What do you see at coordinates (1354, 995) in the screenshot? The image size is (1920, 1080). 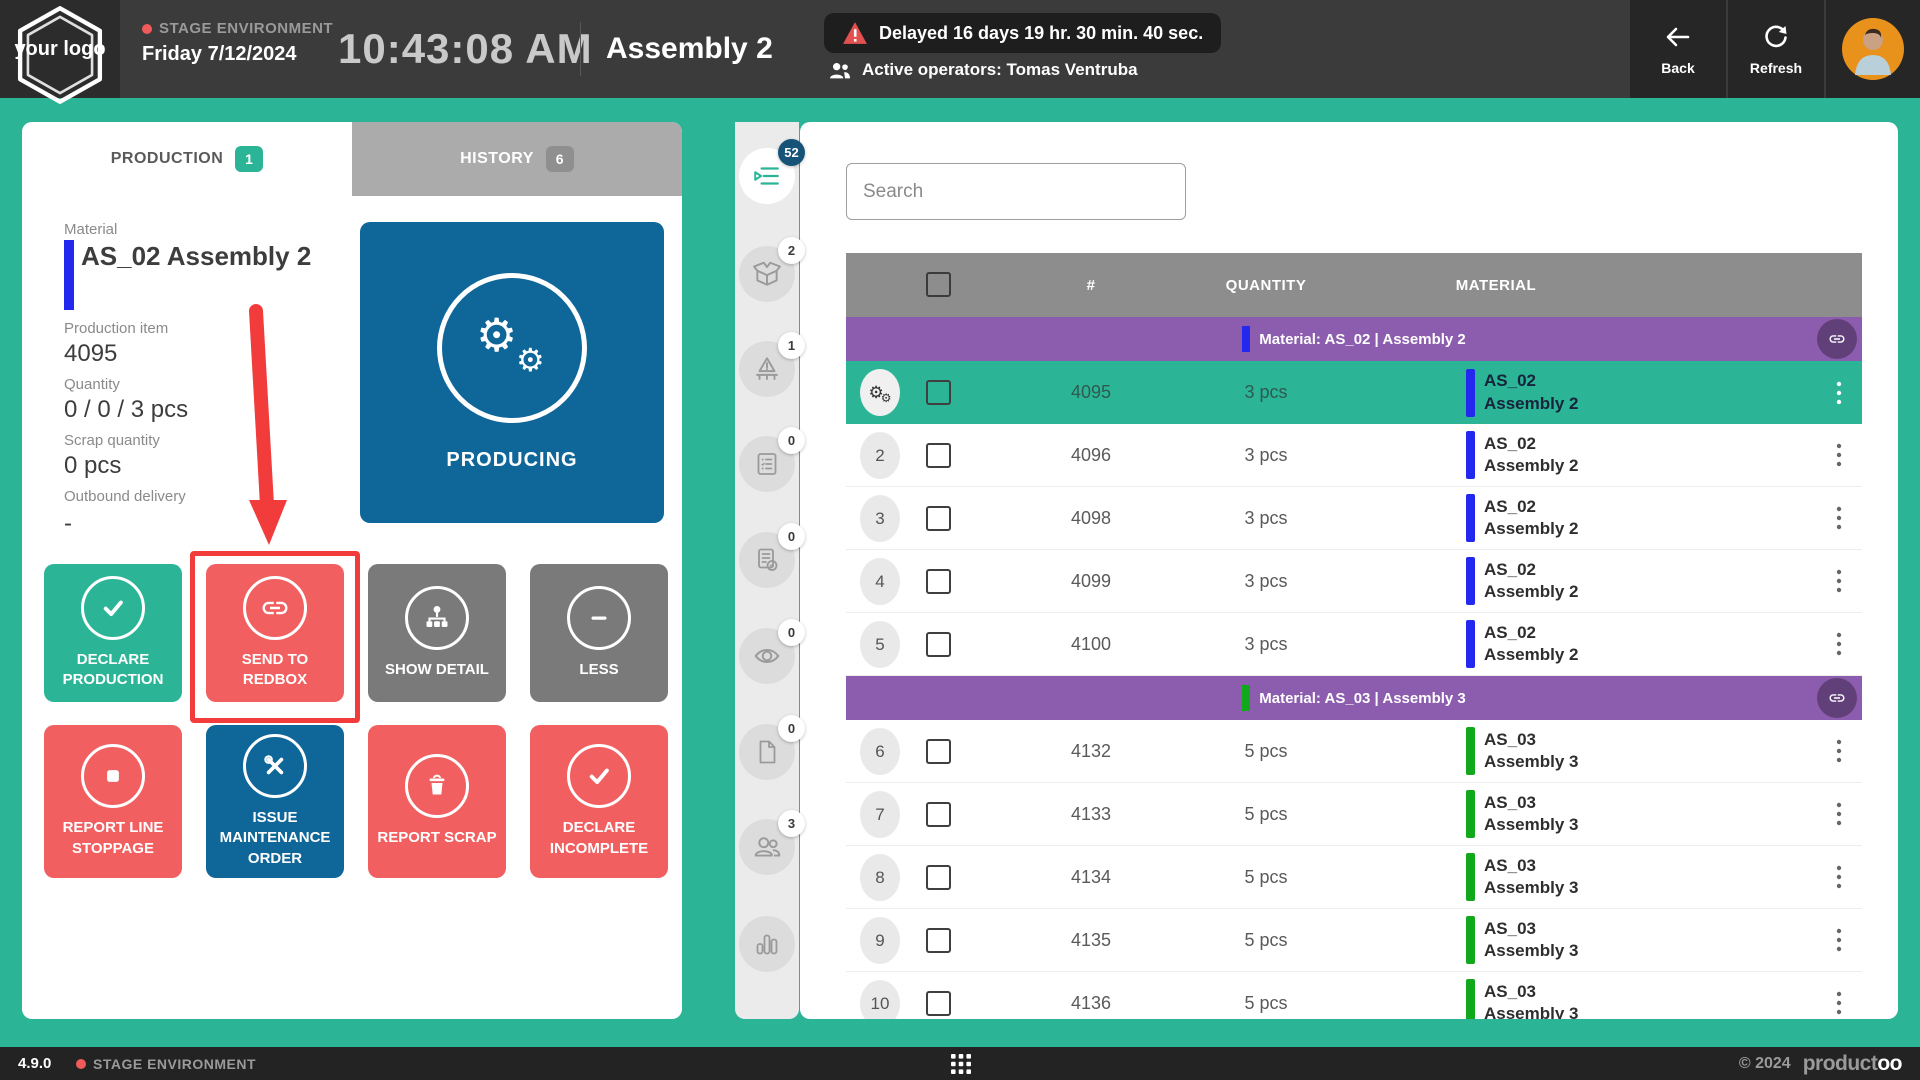 I see `table-row: 10 4136 5 pcs AS_03 Assembly 3` at bounding box center [1354, 995].